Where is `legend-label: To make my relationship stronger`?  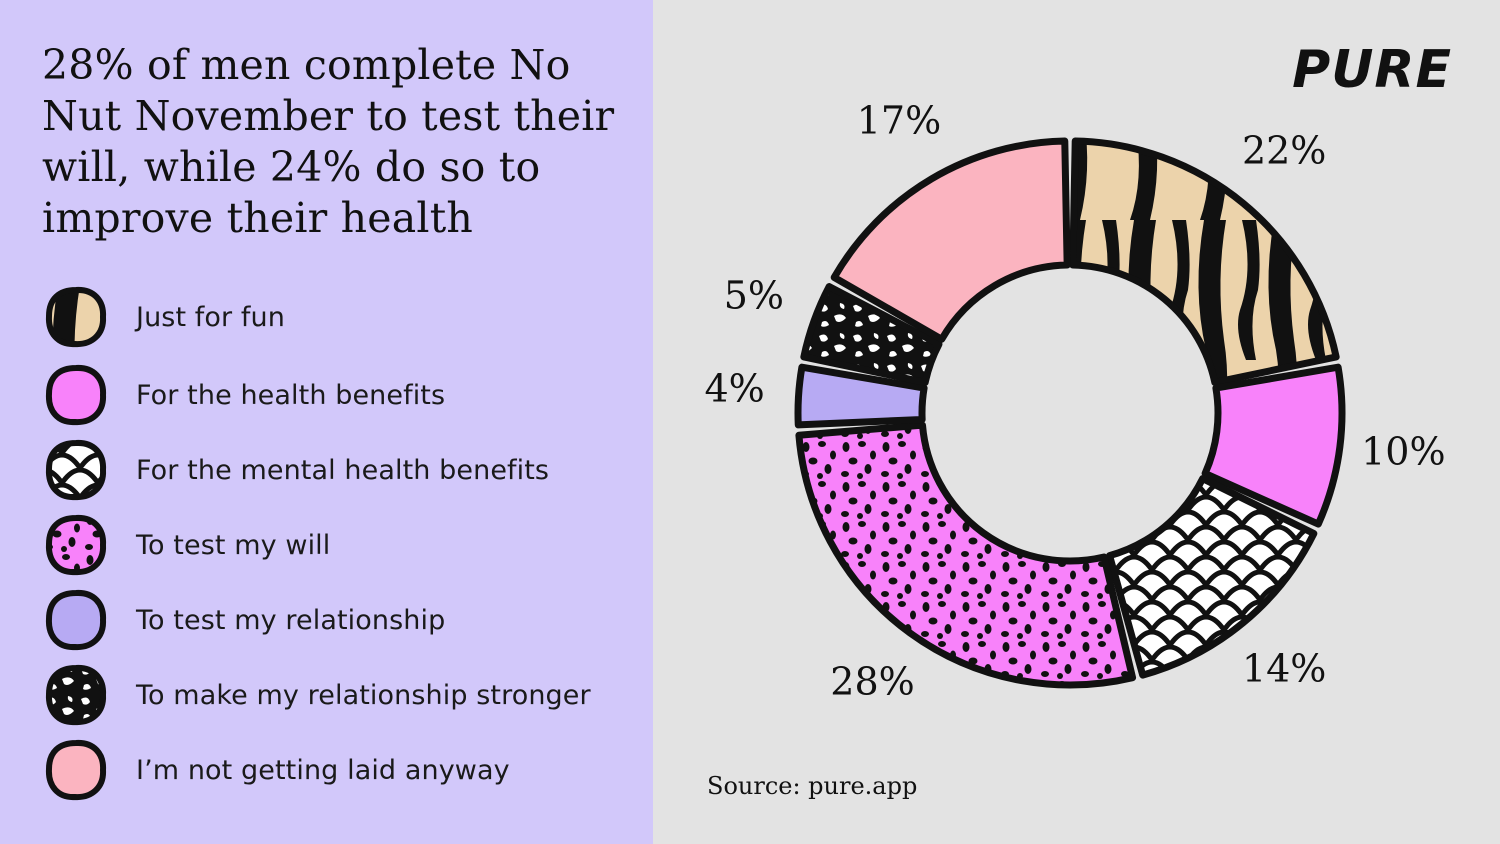
legend-label: To make my relationship stronger is located at coordinates (363, 695).